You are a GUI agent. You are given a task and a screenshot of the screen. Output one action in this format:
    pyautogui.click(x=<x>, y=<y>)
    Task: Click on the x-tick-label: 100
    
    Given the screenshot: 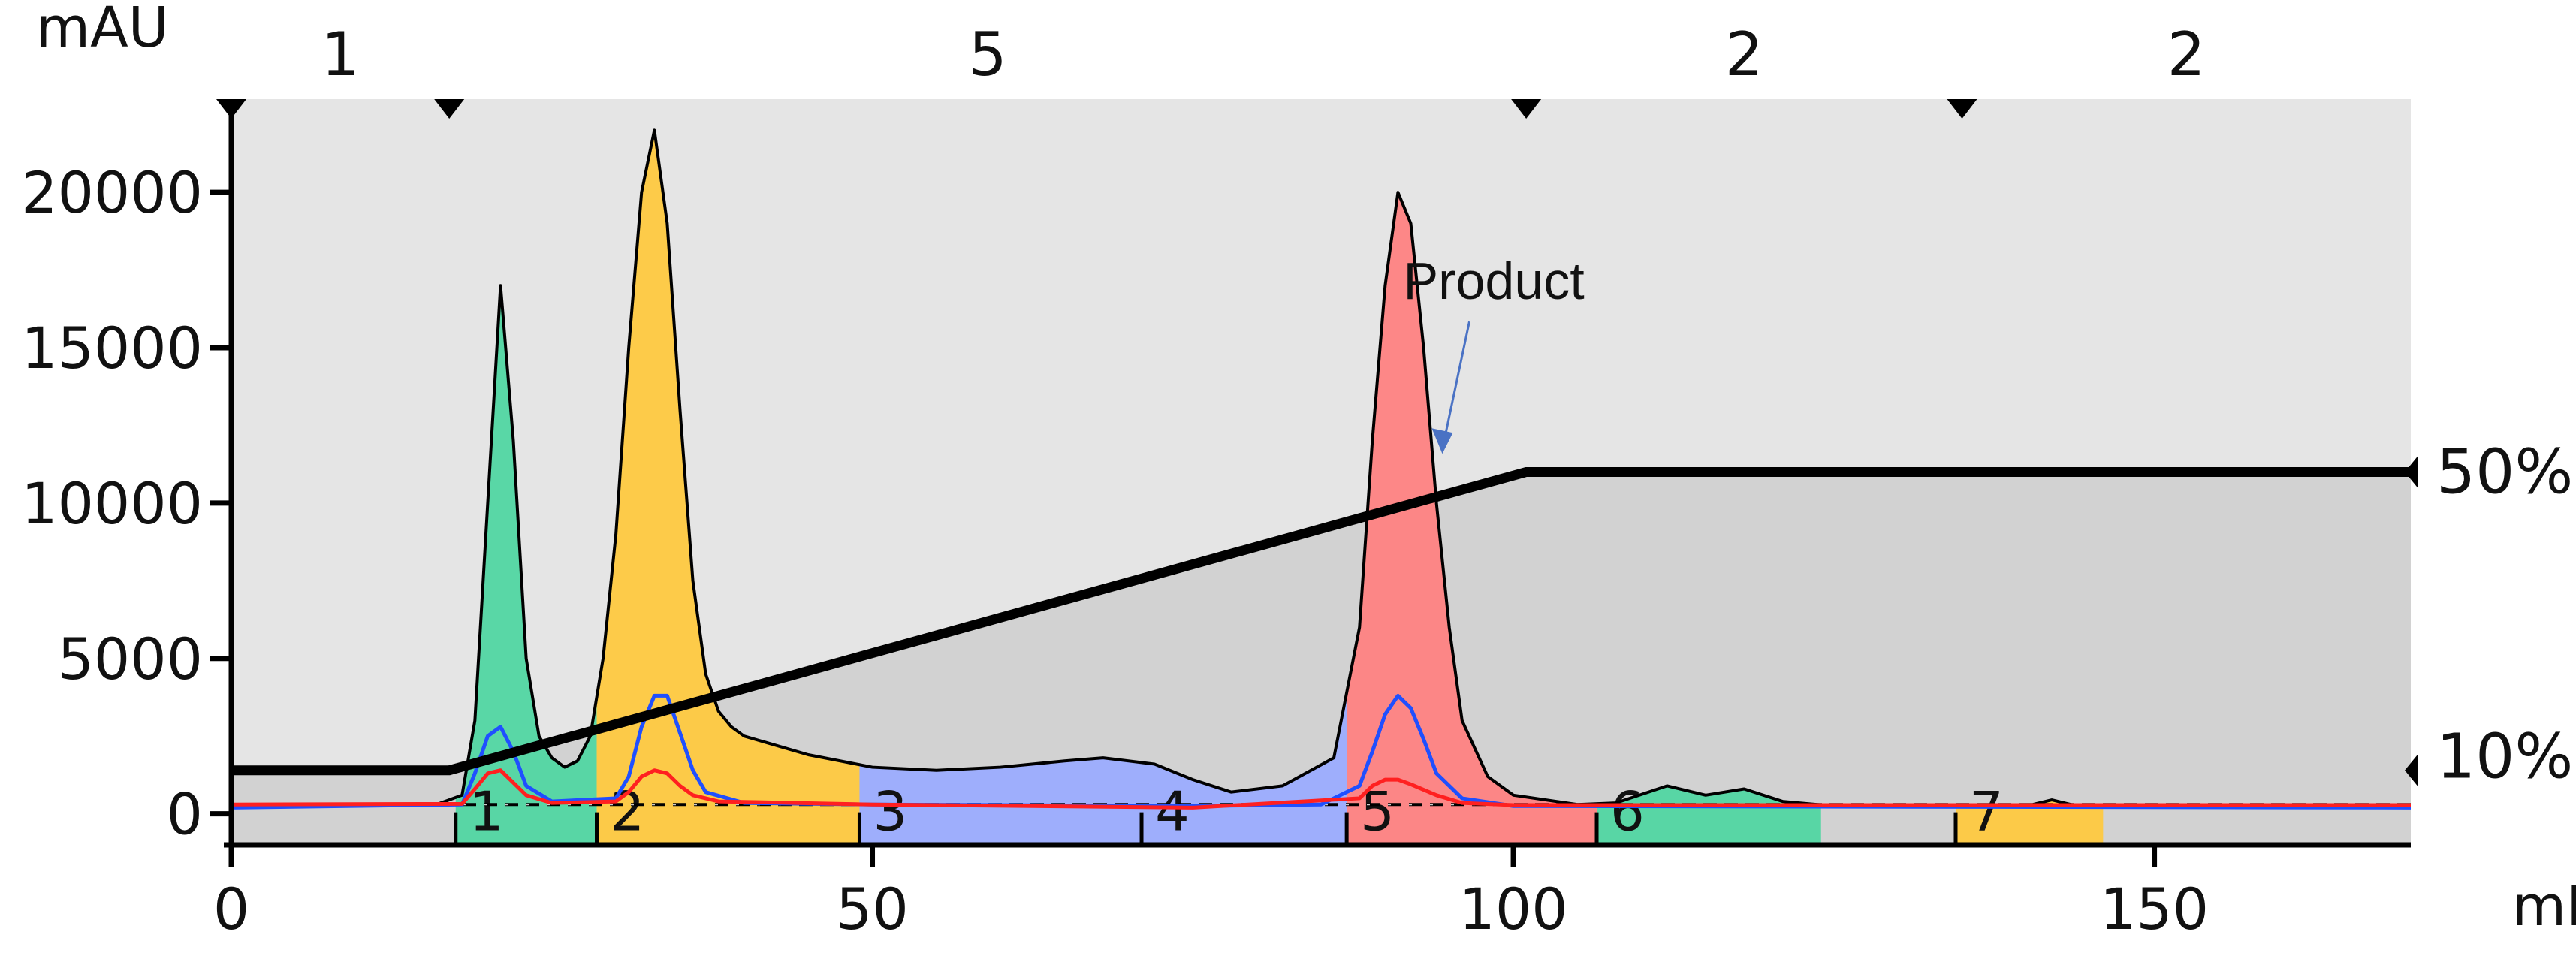 What is the action you would take?
    pyautogui.click(x=1513, y=909)
    